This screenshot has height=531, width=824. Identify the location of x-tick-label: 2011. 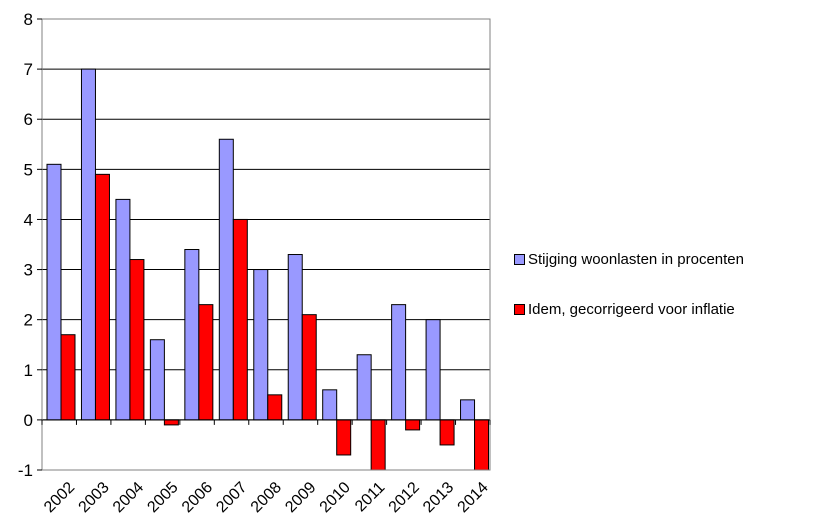
(370, 497).